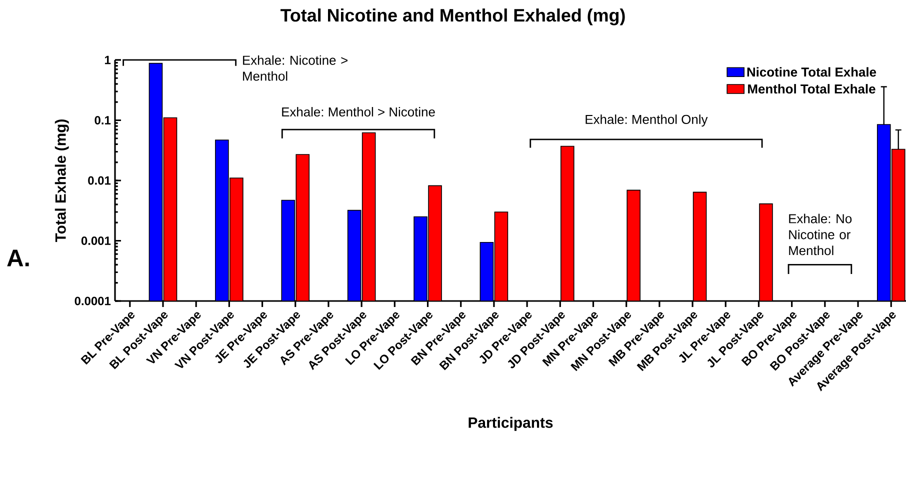 Image resolution: width=906 pixels, height=485 pixels. I want to click on annotation: Exhale: Menthol Only, so click(647, 120).